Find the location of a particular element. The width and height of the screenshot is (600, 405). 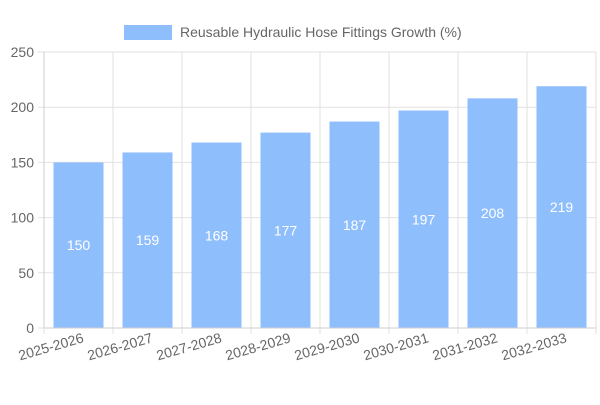

y-tick-label: 250 is located at coordinates (23, 52).